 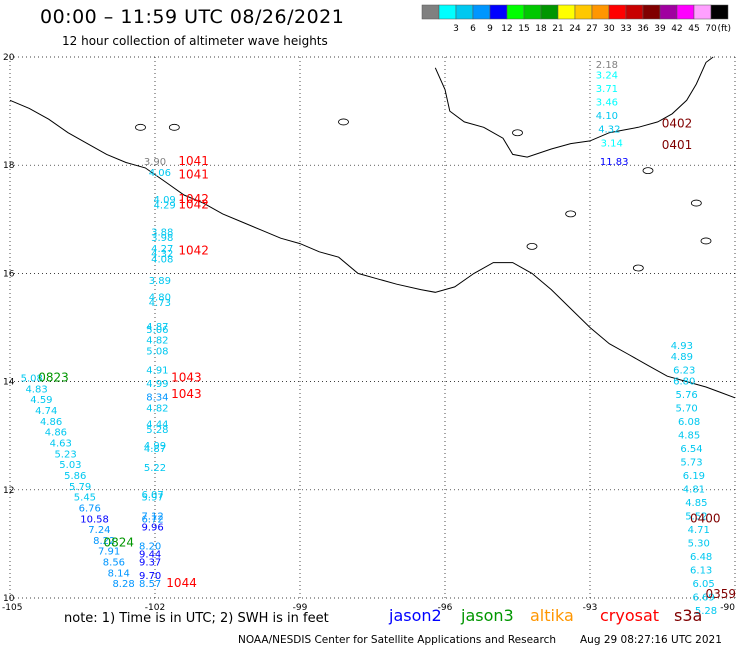 I want to click on pass-time-label: 1042, so click(x=193, y=250).